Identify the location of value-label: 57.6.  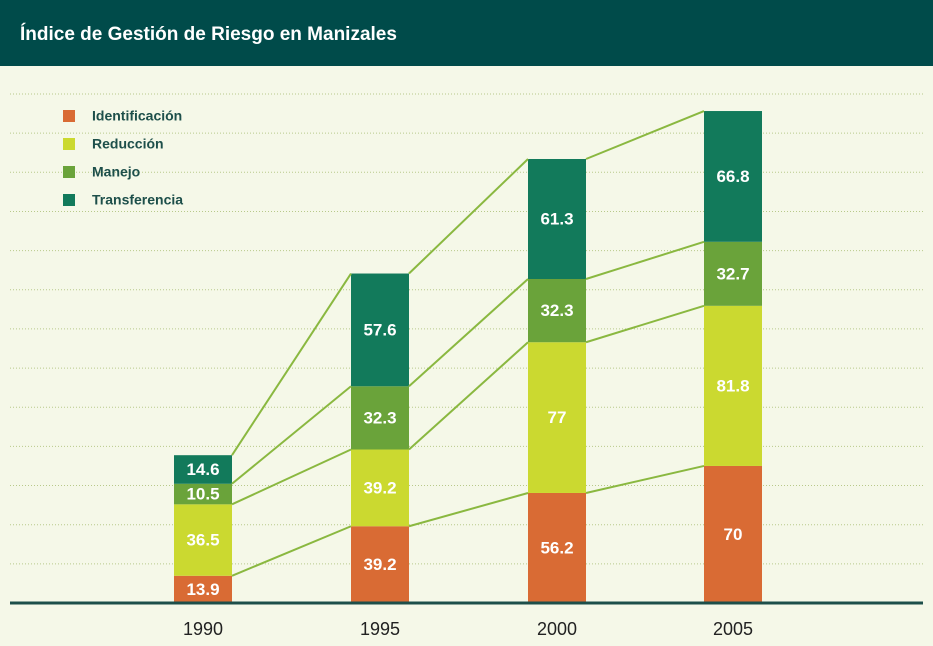
(379, 329).